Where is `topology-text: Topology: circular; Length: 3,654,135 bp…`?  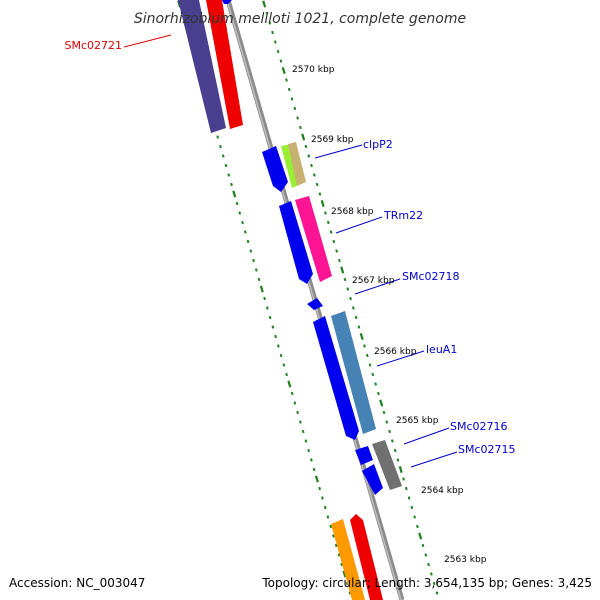 topology-text: Topology: circular; Length: 3,654,135 bp… is located at coordinates (427, 583).